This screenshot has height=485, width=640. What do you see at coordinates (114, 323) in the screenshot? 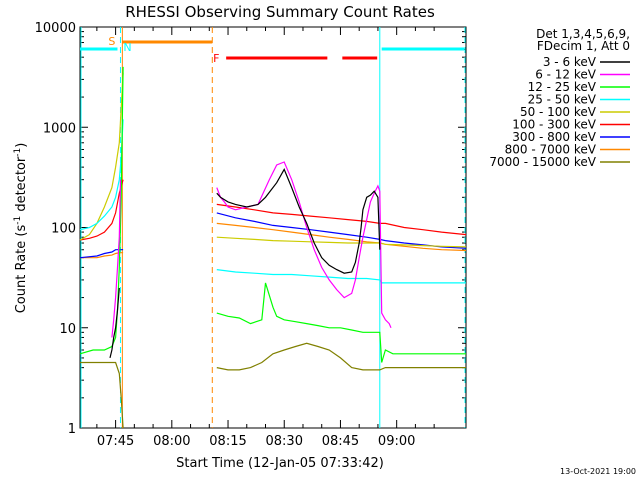
I see `series-line-1-pre` at bounding box center [114, 323].